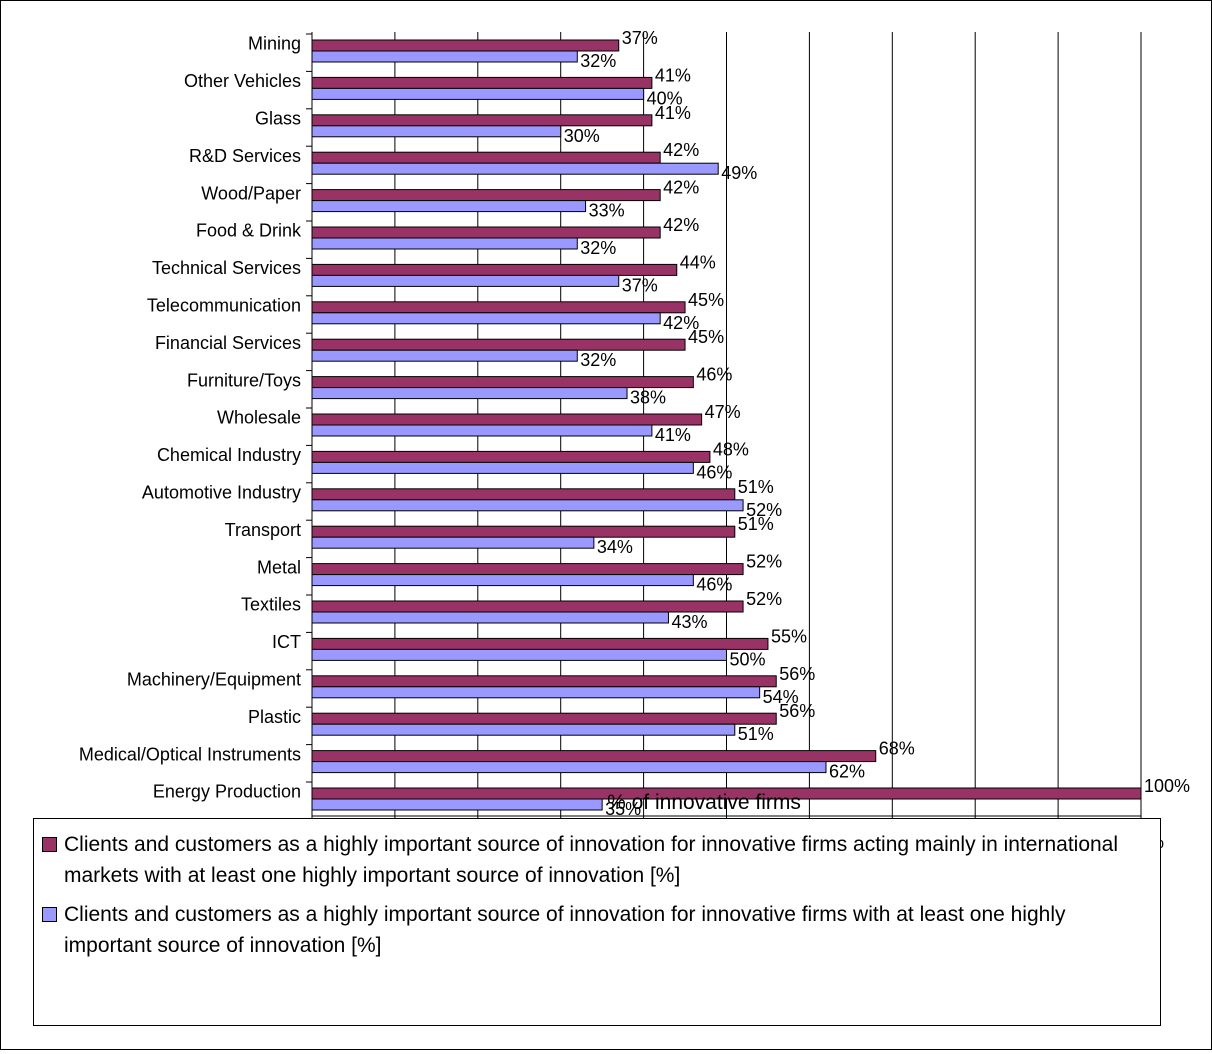  Describe the element at coordinates (49, 844) in the screenshot. I see `legend-swatch-international` at that location.